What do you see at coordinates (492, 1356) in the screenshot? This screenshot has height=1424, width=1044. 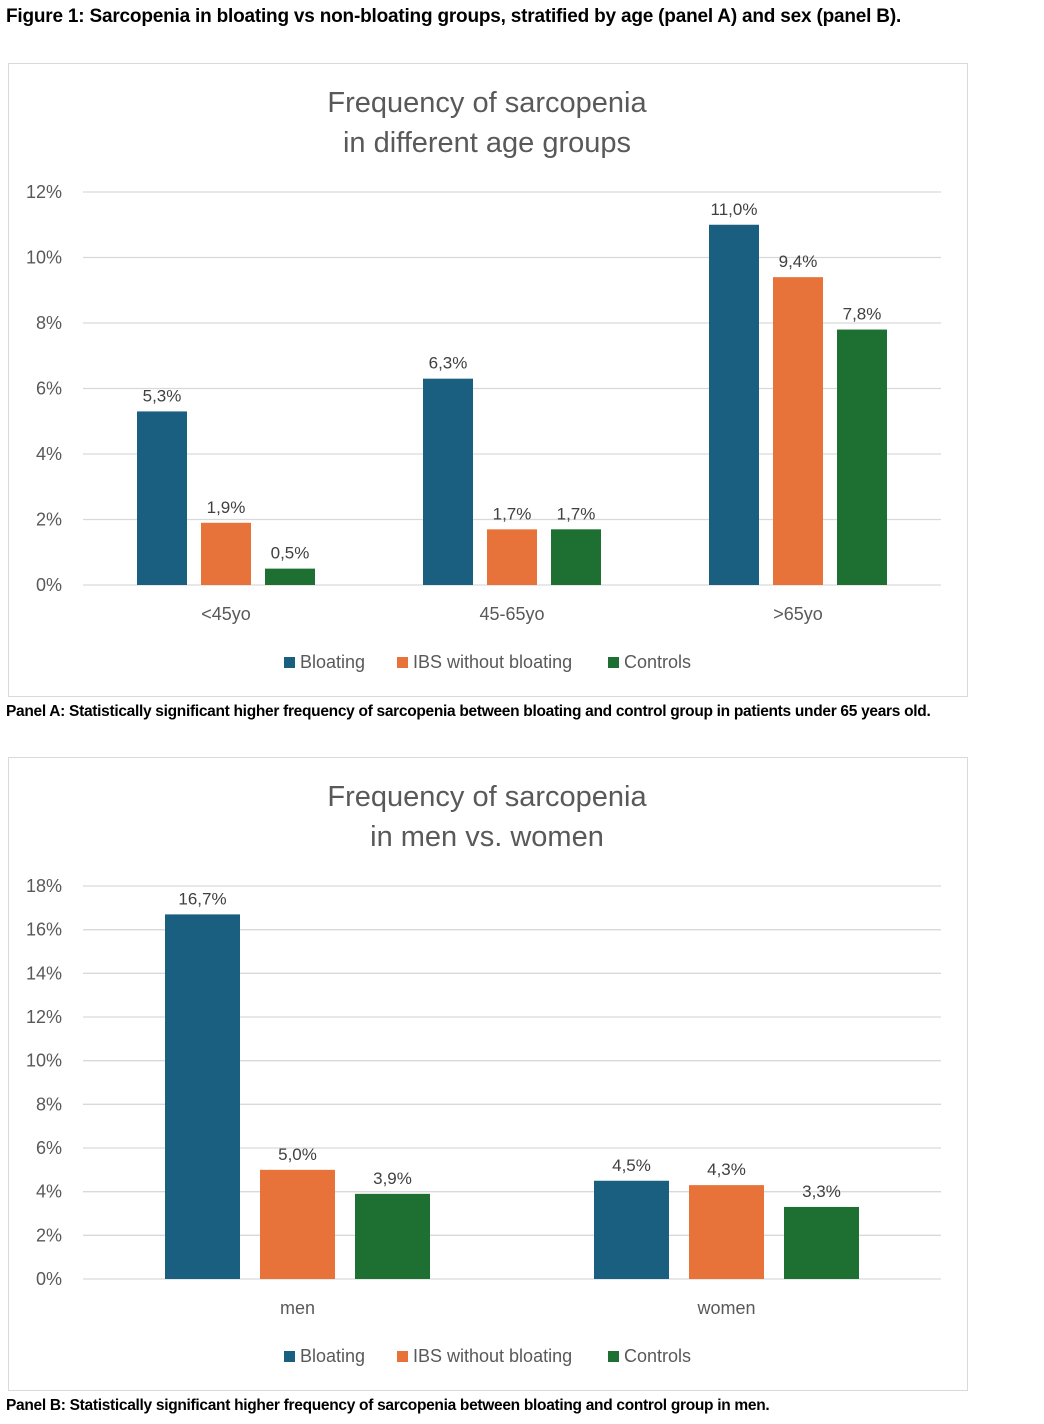 I see `chart-b-legend-label: IBS without bloating` at bounding box center [492, 1356].